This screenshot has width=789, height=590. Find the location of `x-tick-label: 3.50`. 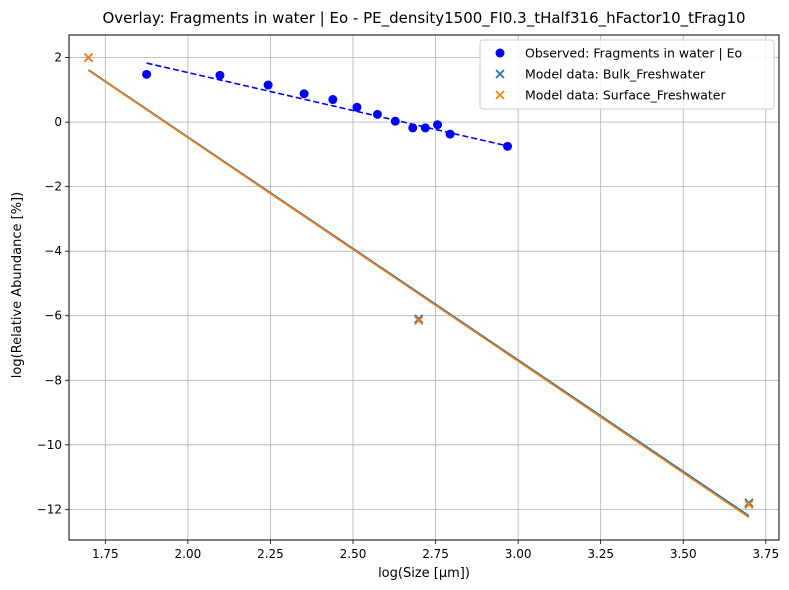

x-tick-label: 3.50 is located at coordinates (683, 554).